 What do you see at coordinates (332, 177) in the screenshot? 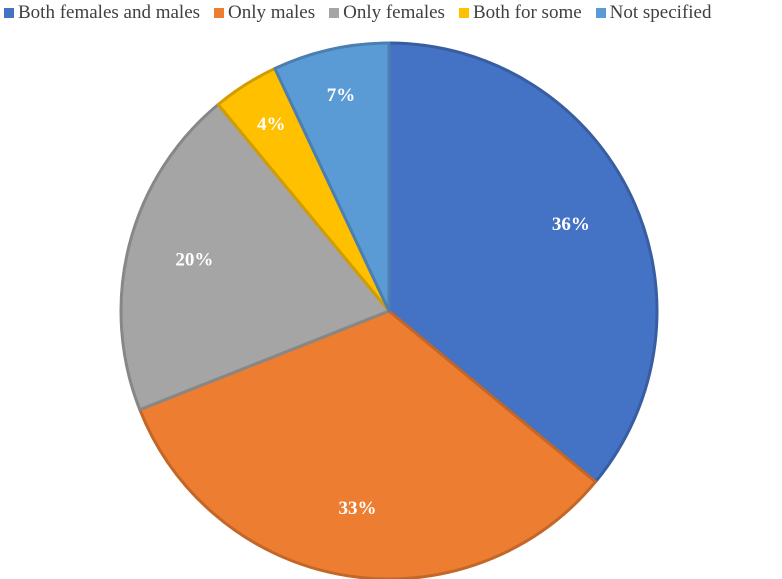
I see `pie-slice-not-specified` at bounding box center [332, 177].